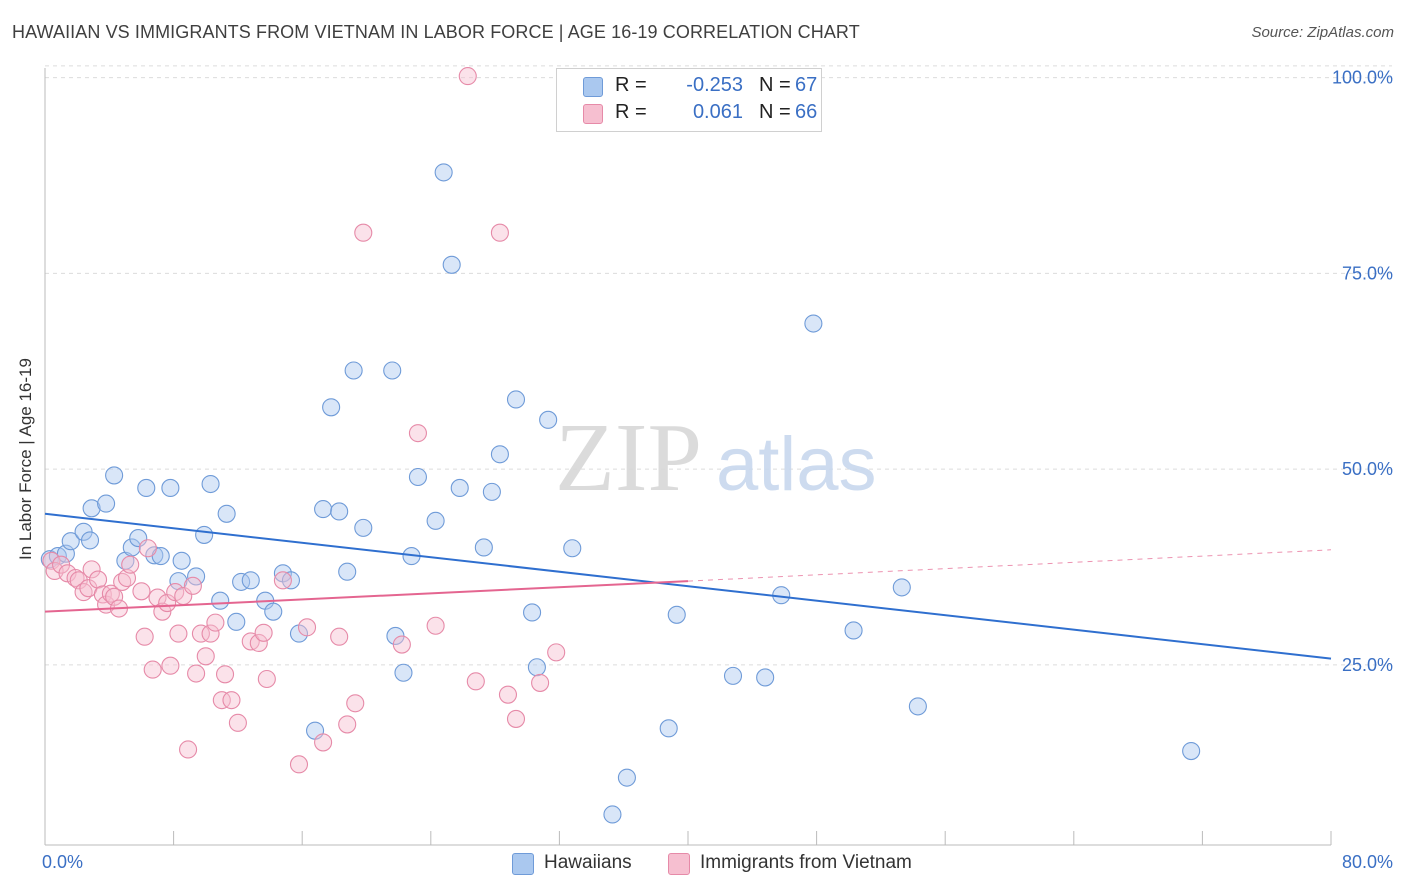 The height and width of the screenshot is (892, 1406). I want to click on legend-r-value: 0.061, so click(717, 112).